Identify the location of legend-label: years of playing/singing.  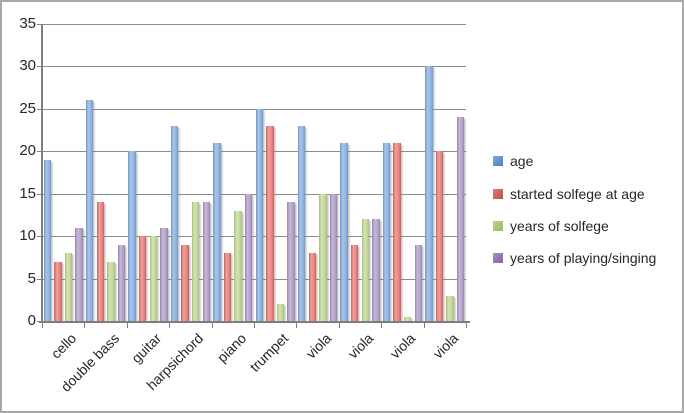
(583, 258).